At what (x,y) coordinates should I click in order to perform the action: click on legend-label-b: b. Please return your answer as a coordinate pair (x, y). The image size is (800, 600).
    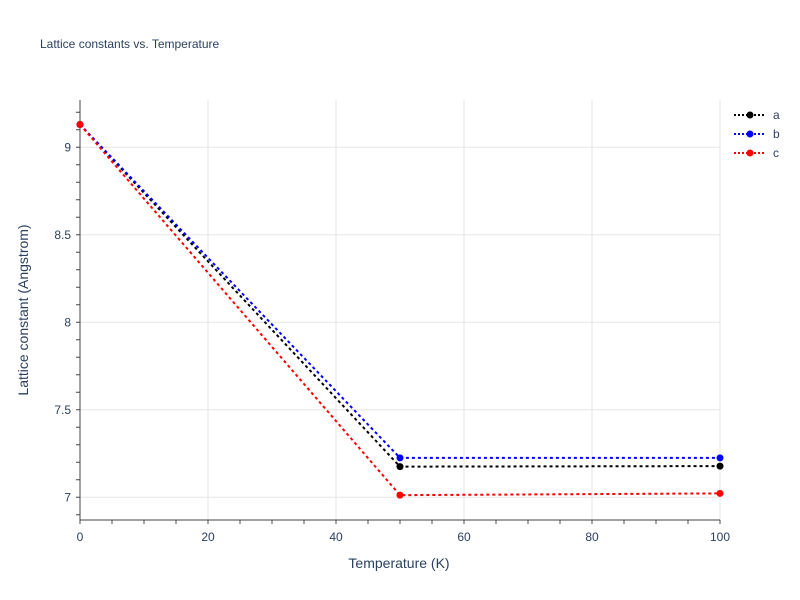
    Looking at the image, I should click on (776, 133).